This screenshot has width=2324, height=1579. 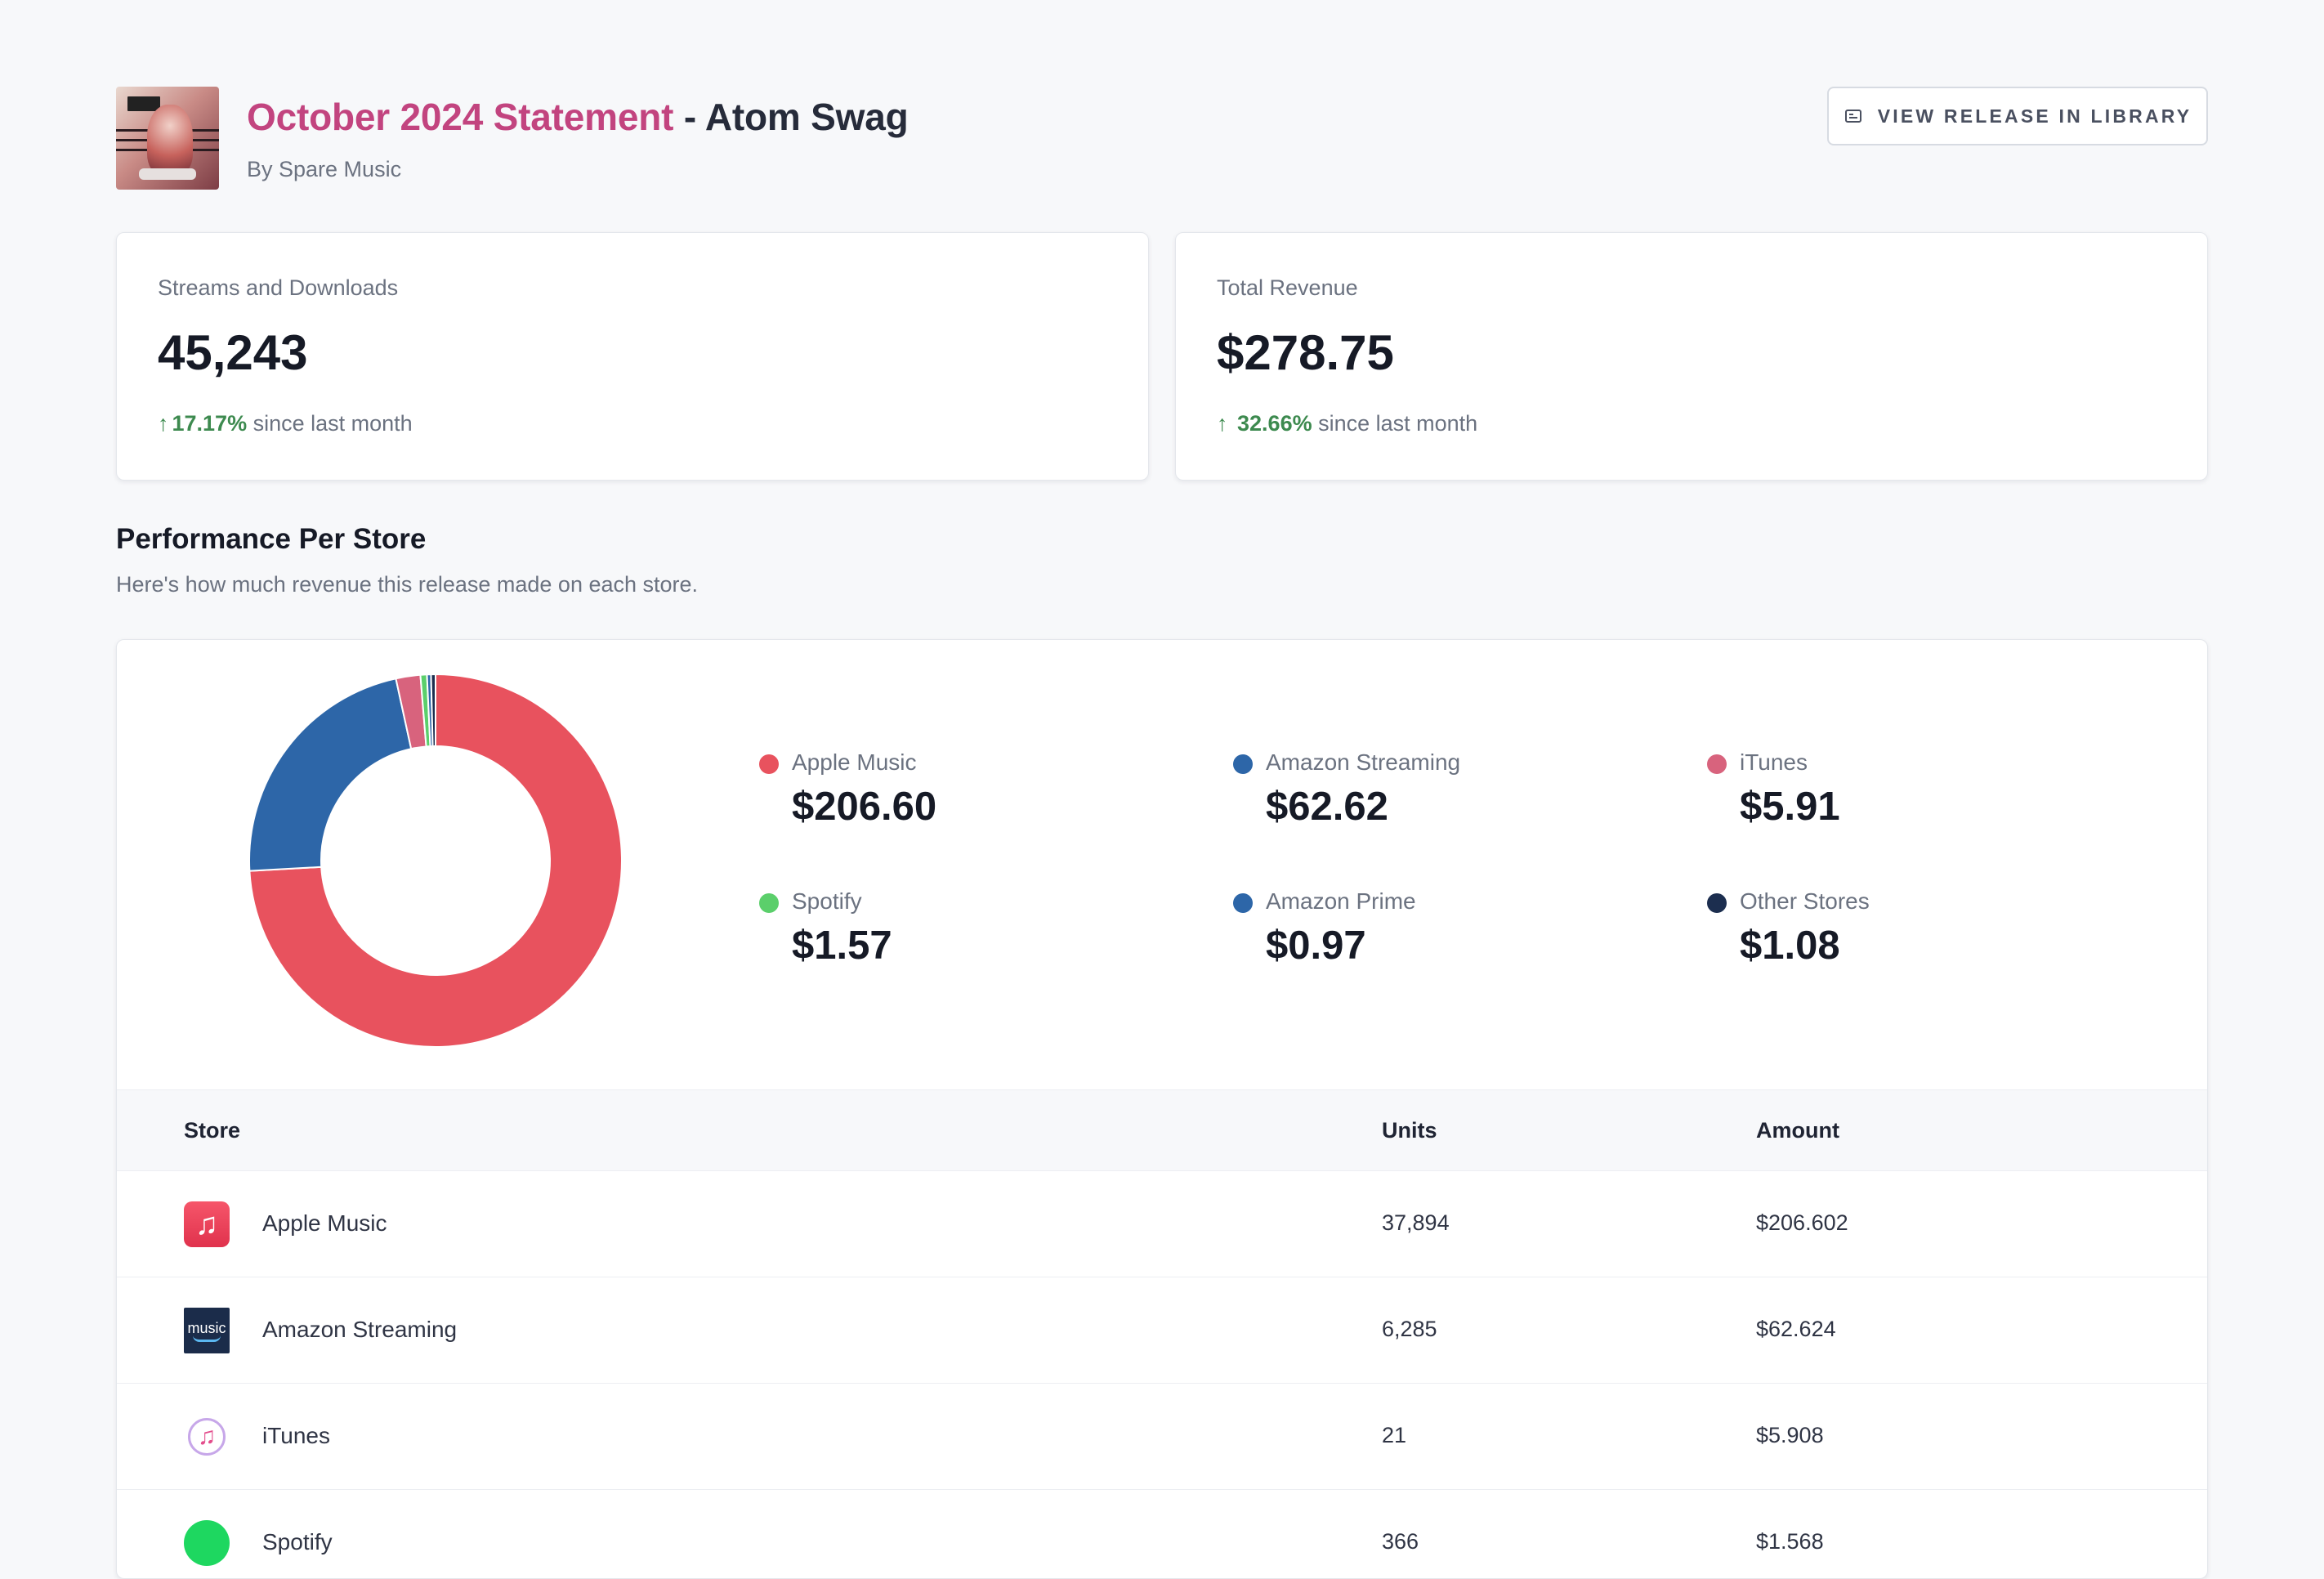 What do you see at coordinates (1805, 901) in the screenshot?
I see `legend-store-name: Other Stores` at bounding box center [1805, 901].